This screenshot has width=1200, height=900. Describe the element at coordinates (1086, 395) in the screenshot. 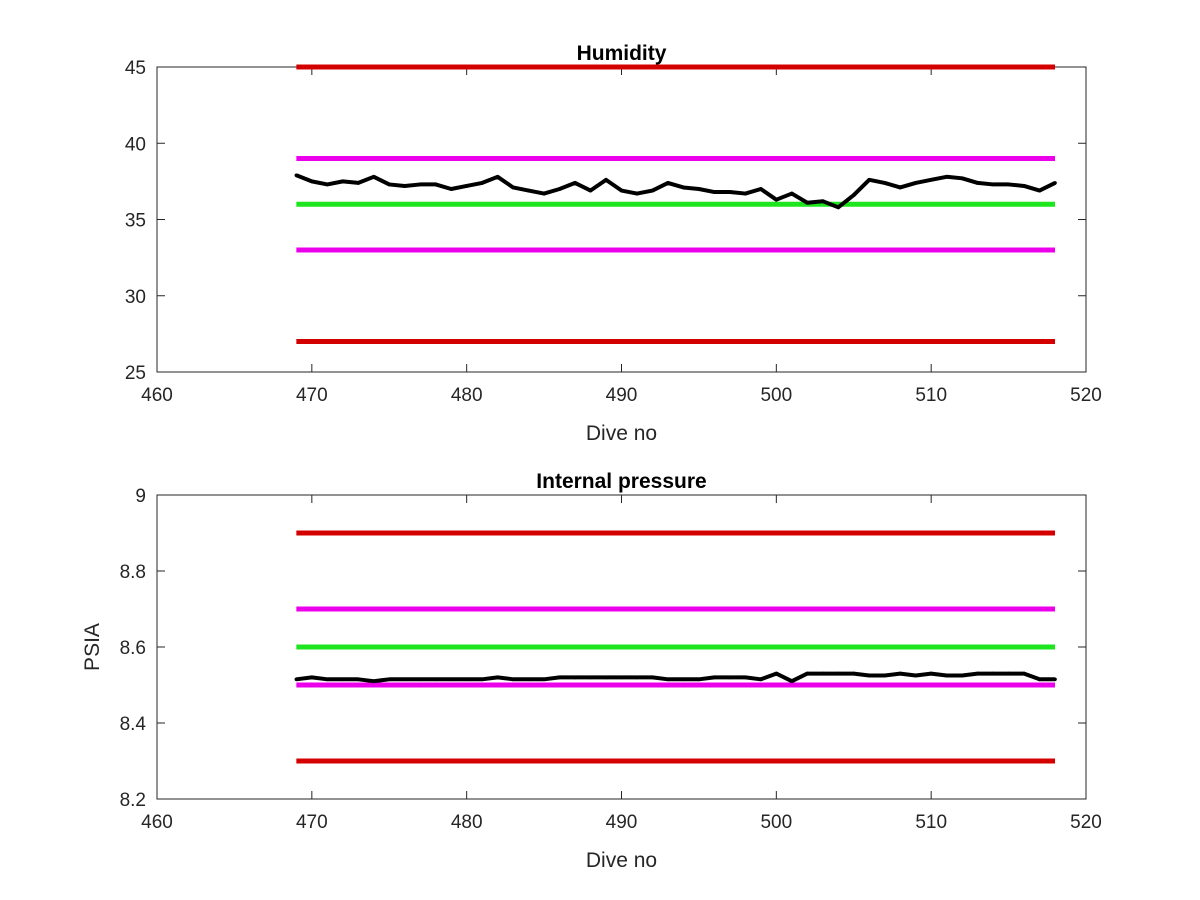

I see `x-tick-label: 520` at that location.